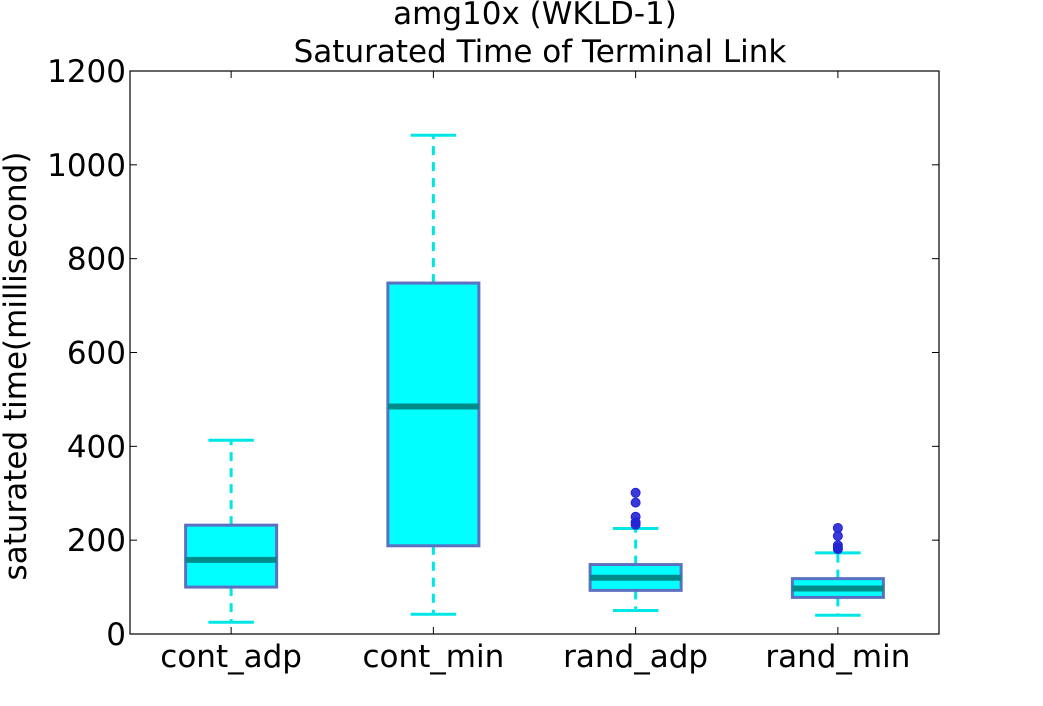 This screenshot has height=706, width=1043. Describe the element at coordinates (17, 366) in the screenshot. I see `y-axis-label: saturated time(millisecond)` at that location.